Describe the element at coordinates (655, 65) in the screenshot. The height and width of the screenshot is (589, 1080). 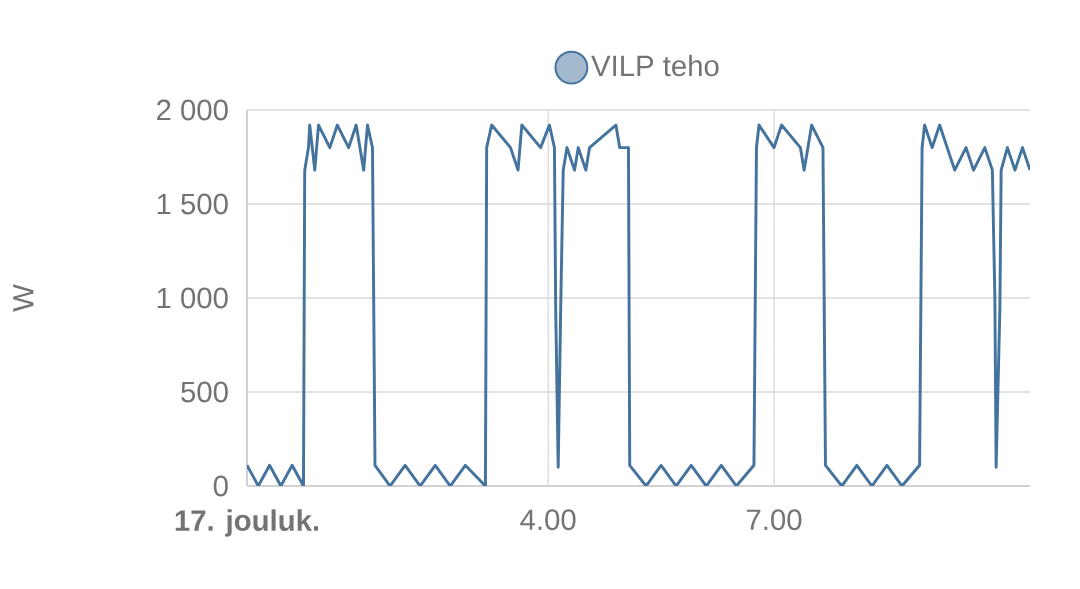
I see `legend-label: VILP teho` at that location.